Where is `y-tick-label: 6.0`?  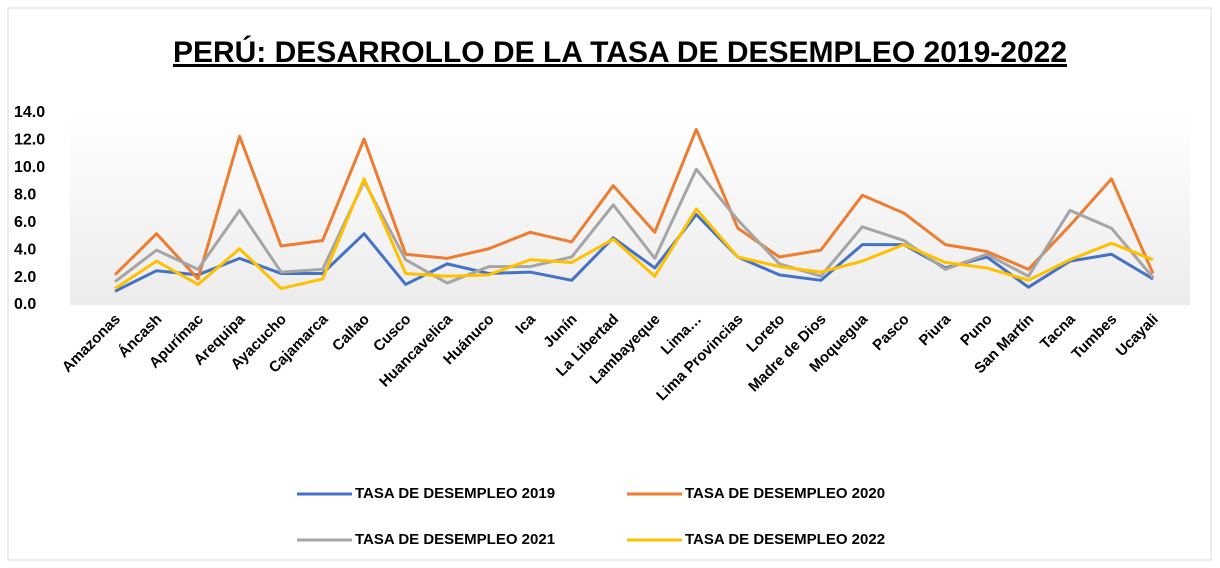
y-tick-label: 6.0 is located at coordinates (25, 222).